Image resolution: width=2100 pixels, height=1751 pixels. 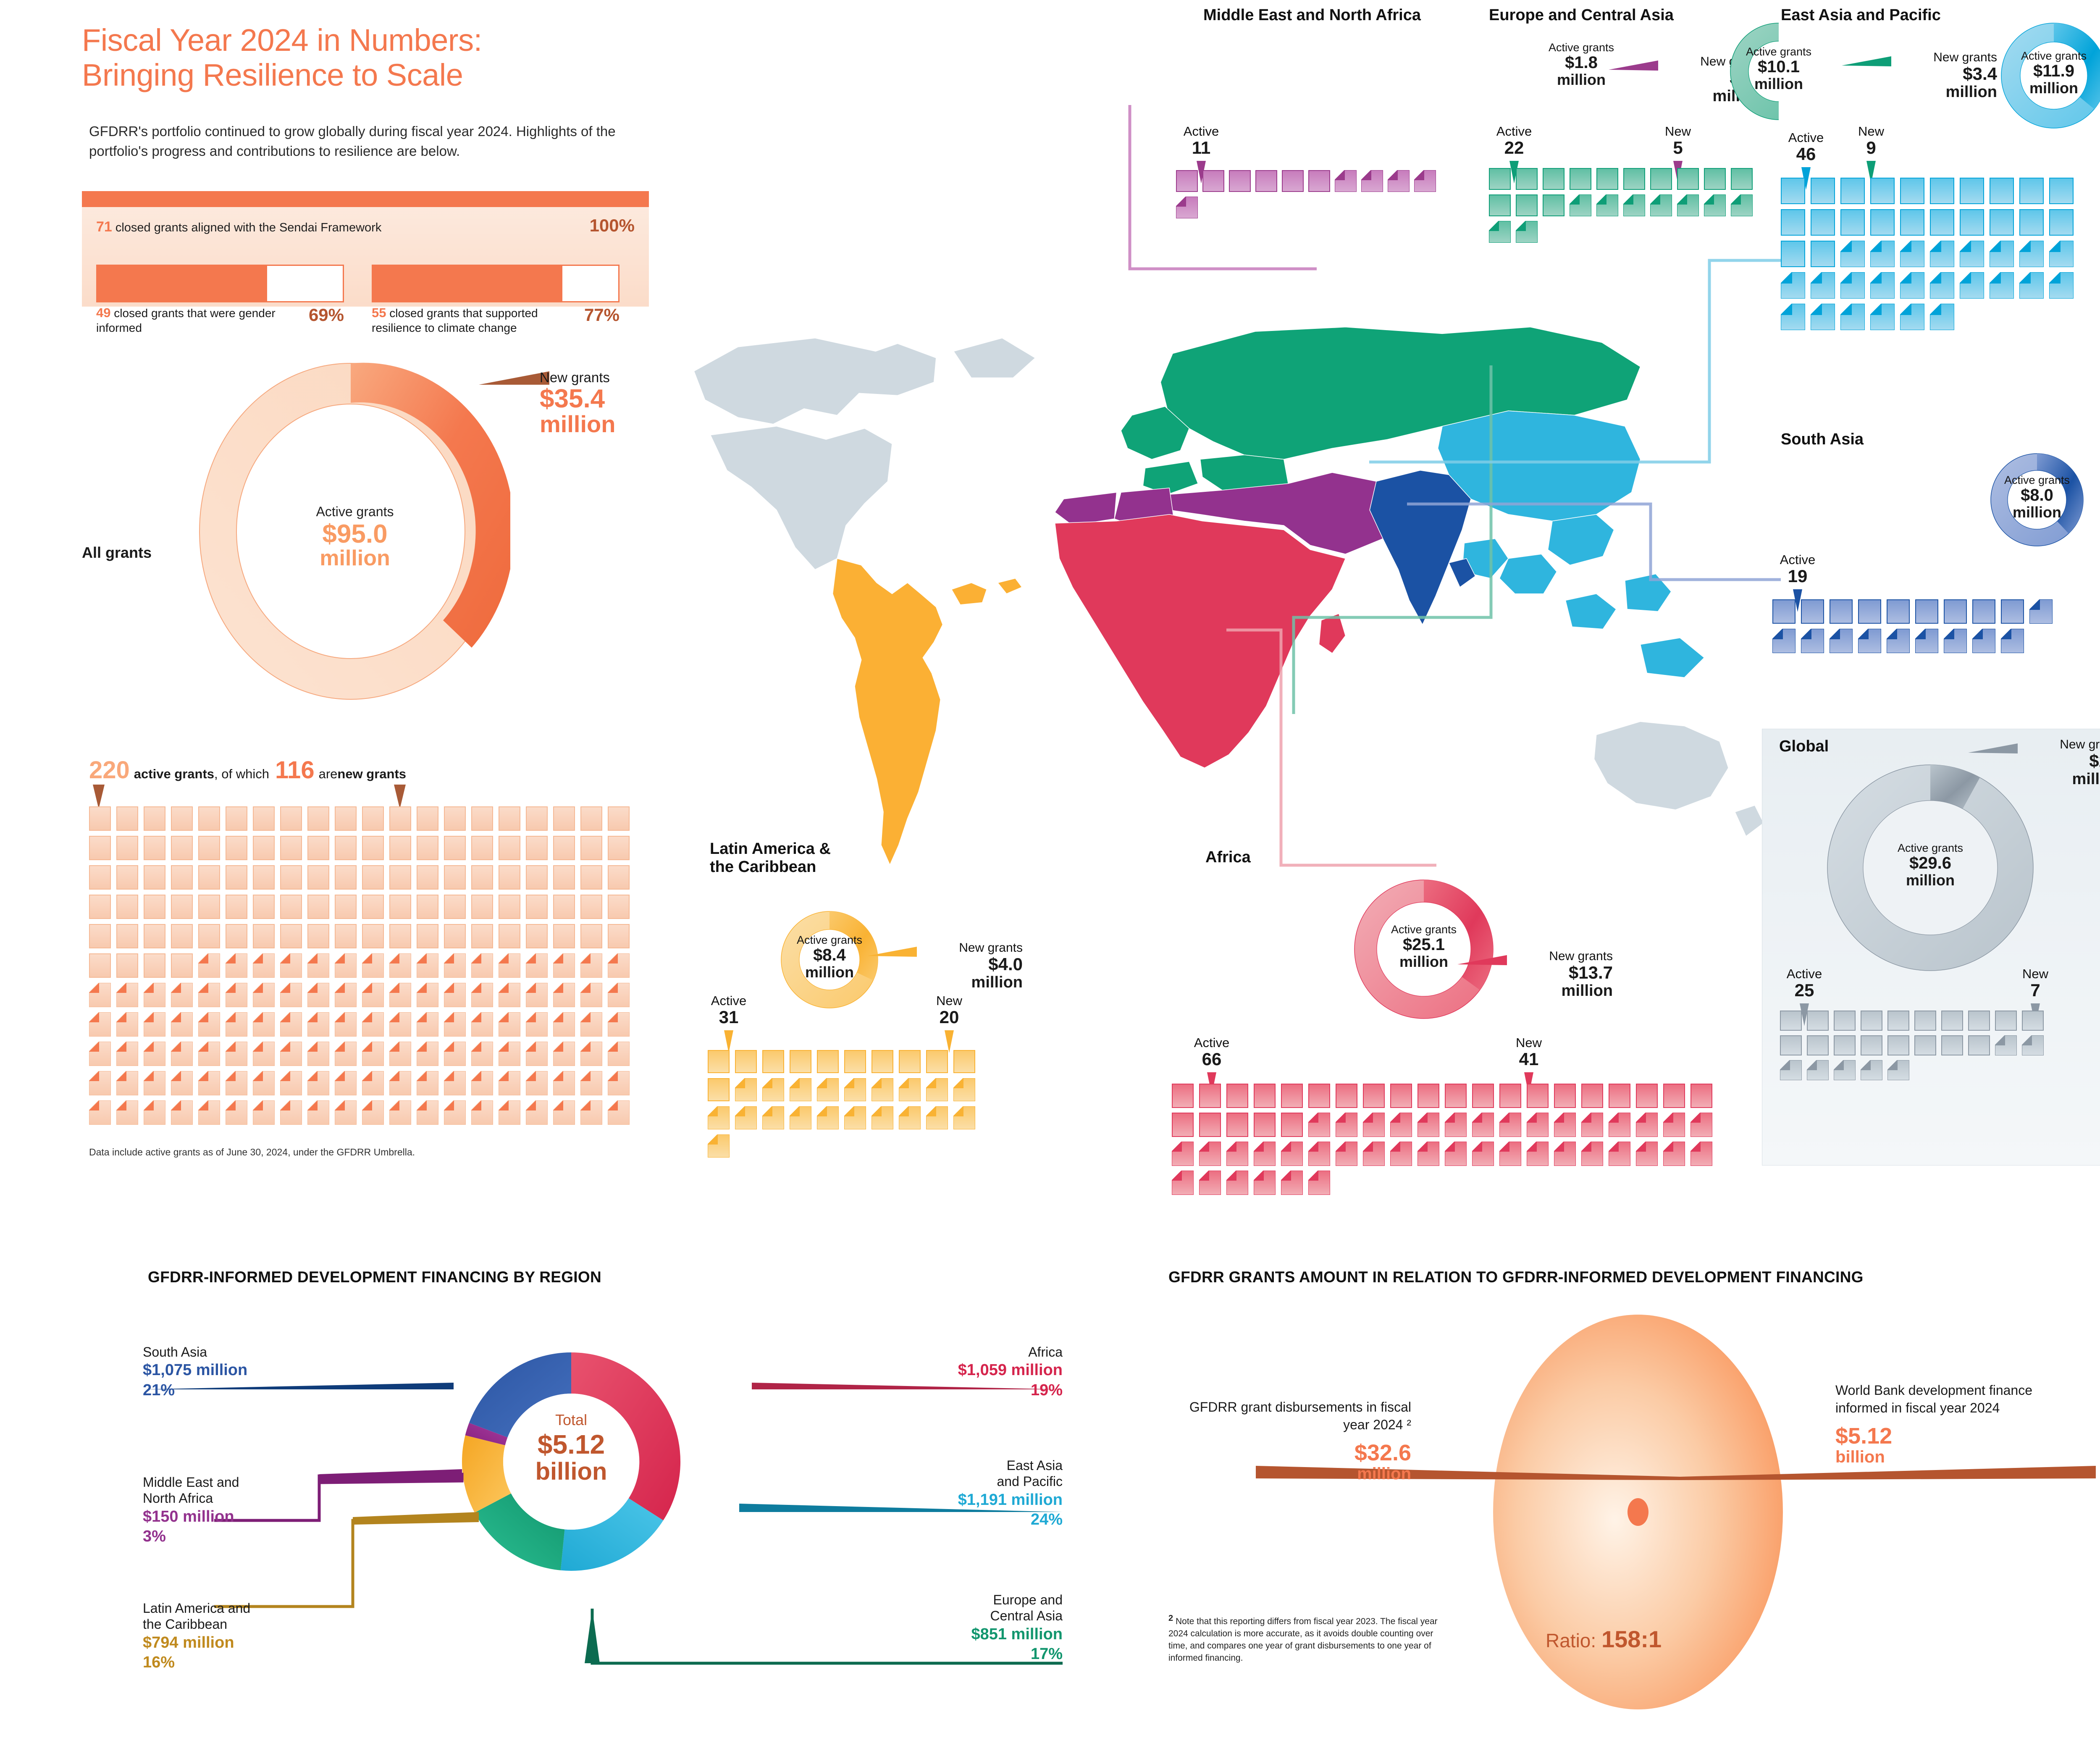 I want to click on all-grants-label: All grants, so click(x=117, y=552).